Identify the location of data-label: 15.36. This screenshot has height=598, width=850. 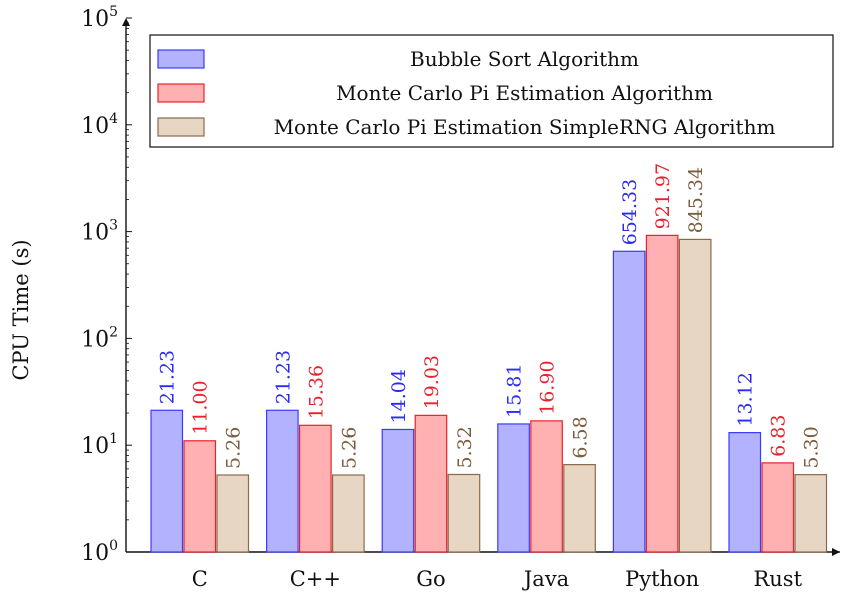
(316, 392).